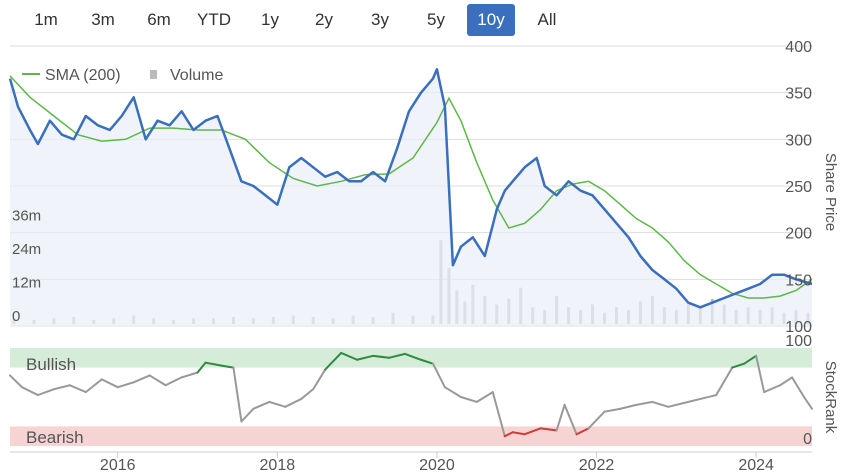 Image resolution: width=846 pixels, height=476 pixels. What do you see at coordinates (118, 465) in the screenshot?
I see `x-tick-label: 2016` at bounding box center [118, 465].